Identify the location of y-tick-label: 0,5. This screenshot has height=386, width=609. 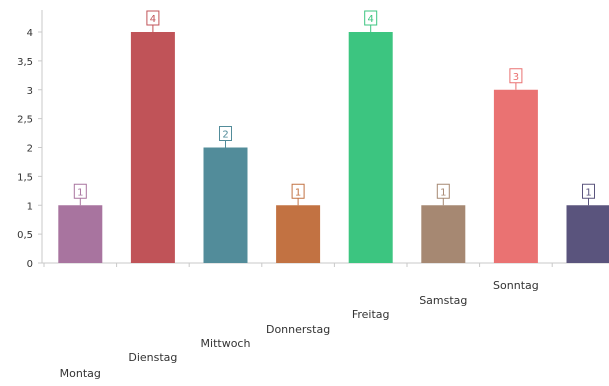
(25, 235).